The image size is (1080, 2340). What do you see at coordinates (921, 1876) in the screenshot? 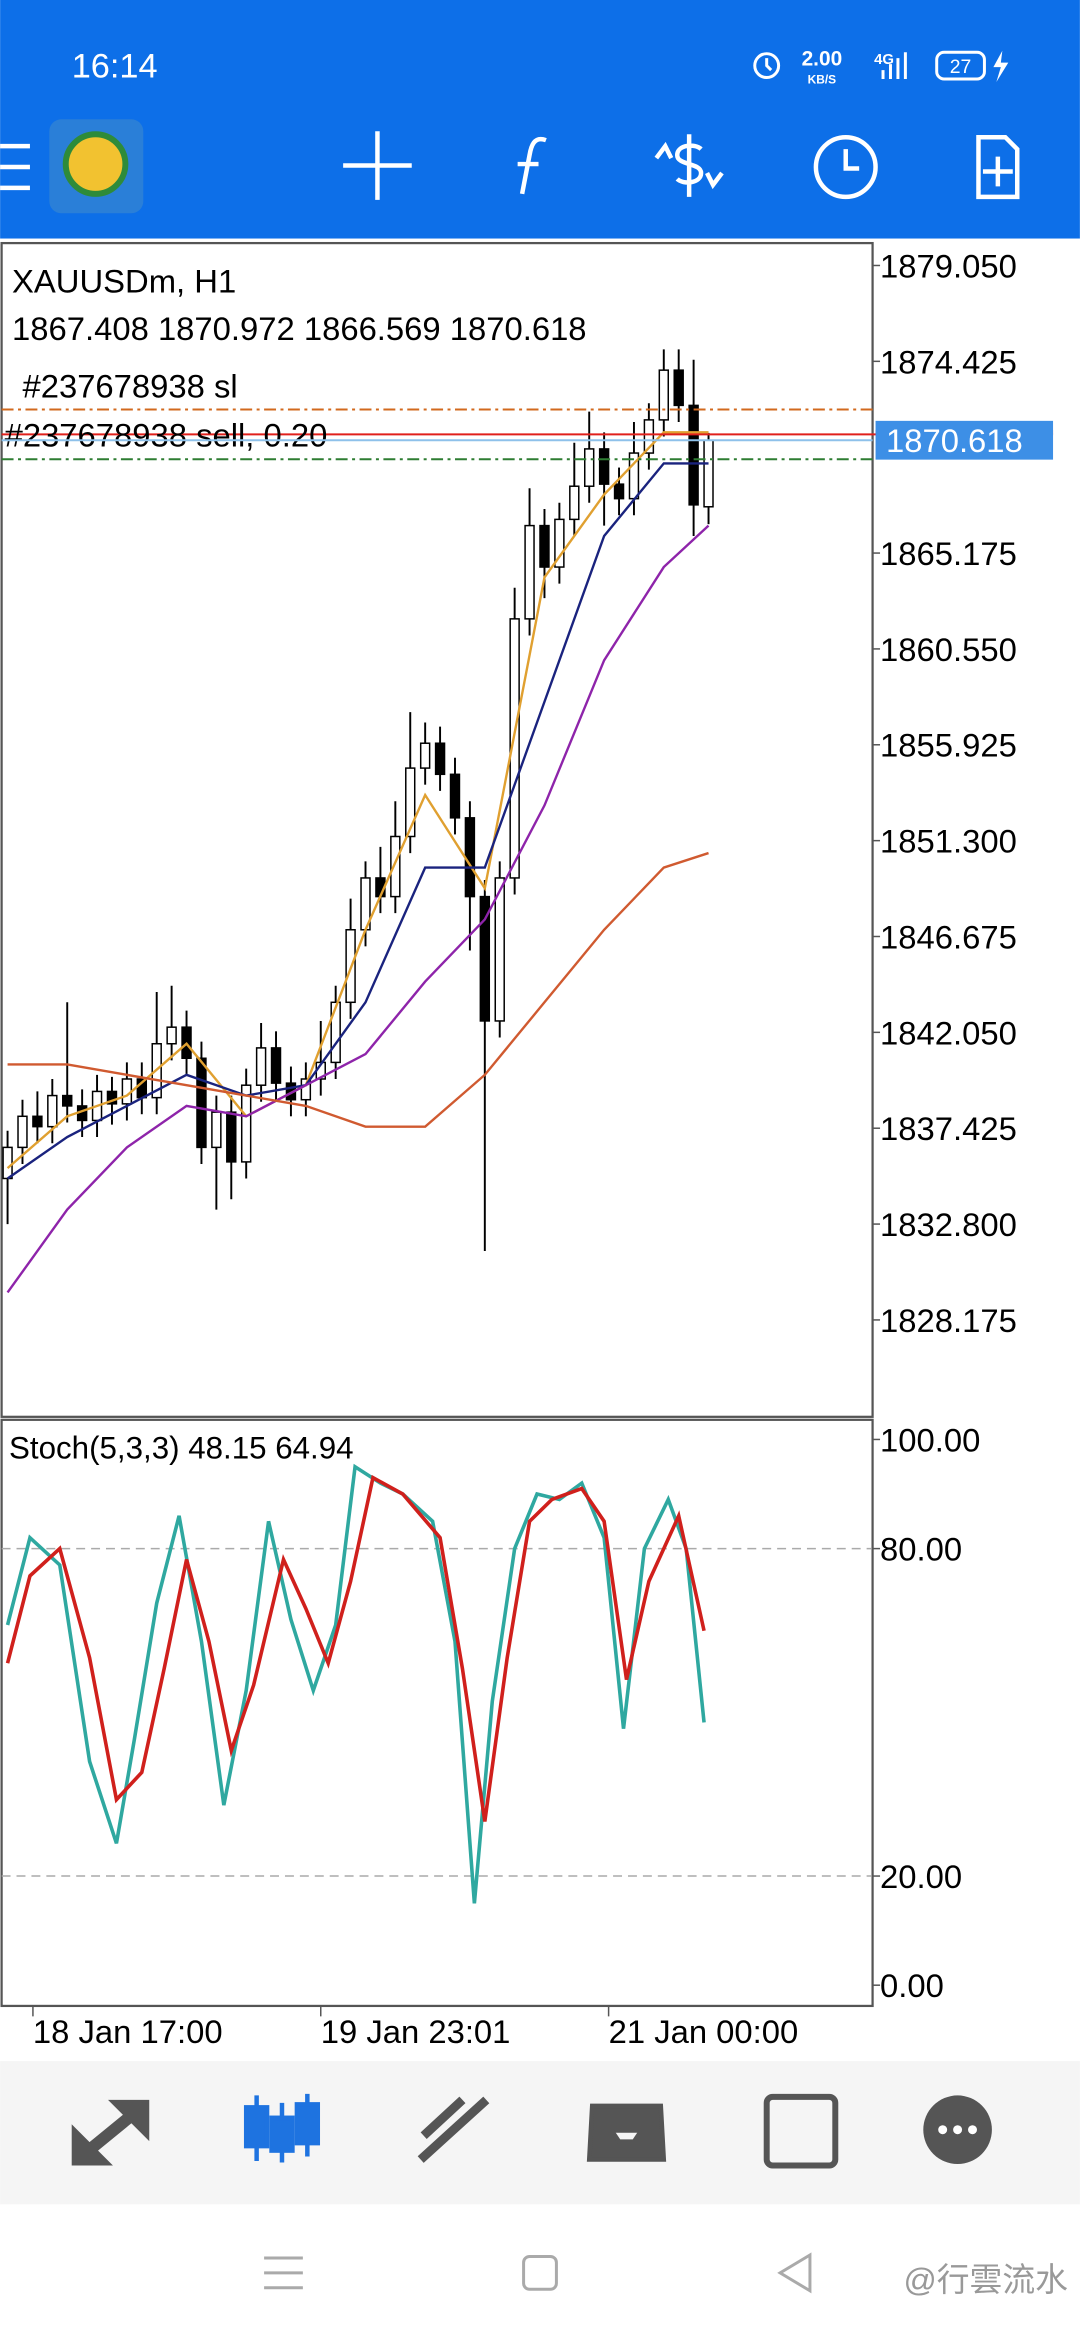
I see `stoch-tick-label: 20.00` at bounding box center [921, 1876].